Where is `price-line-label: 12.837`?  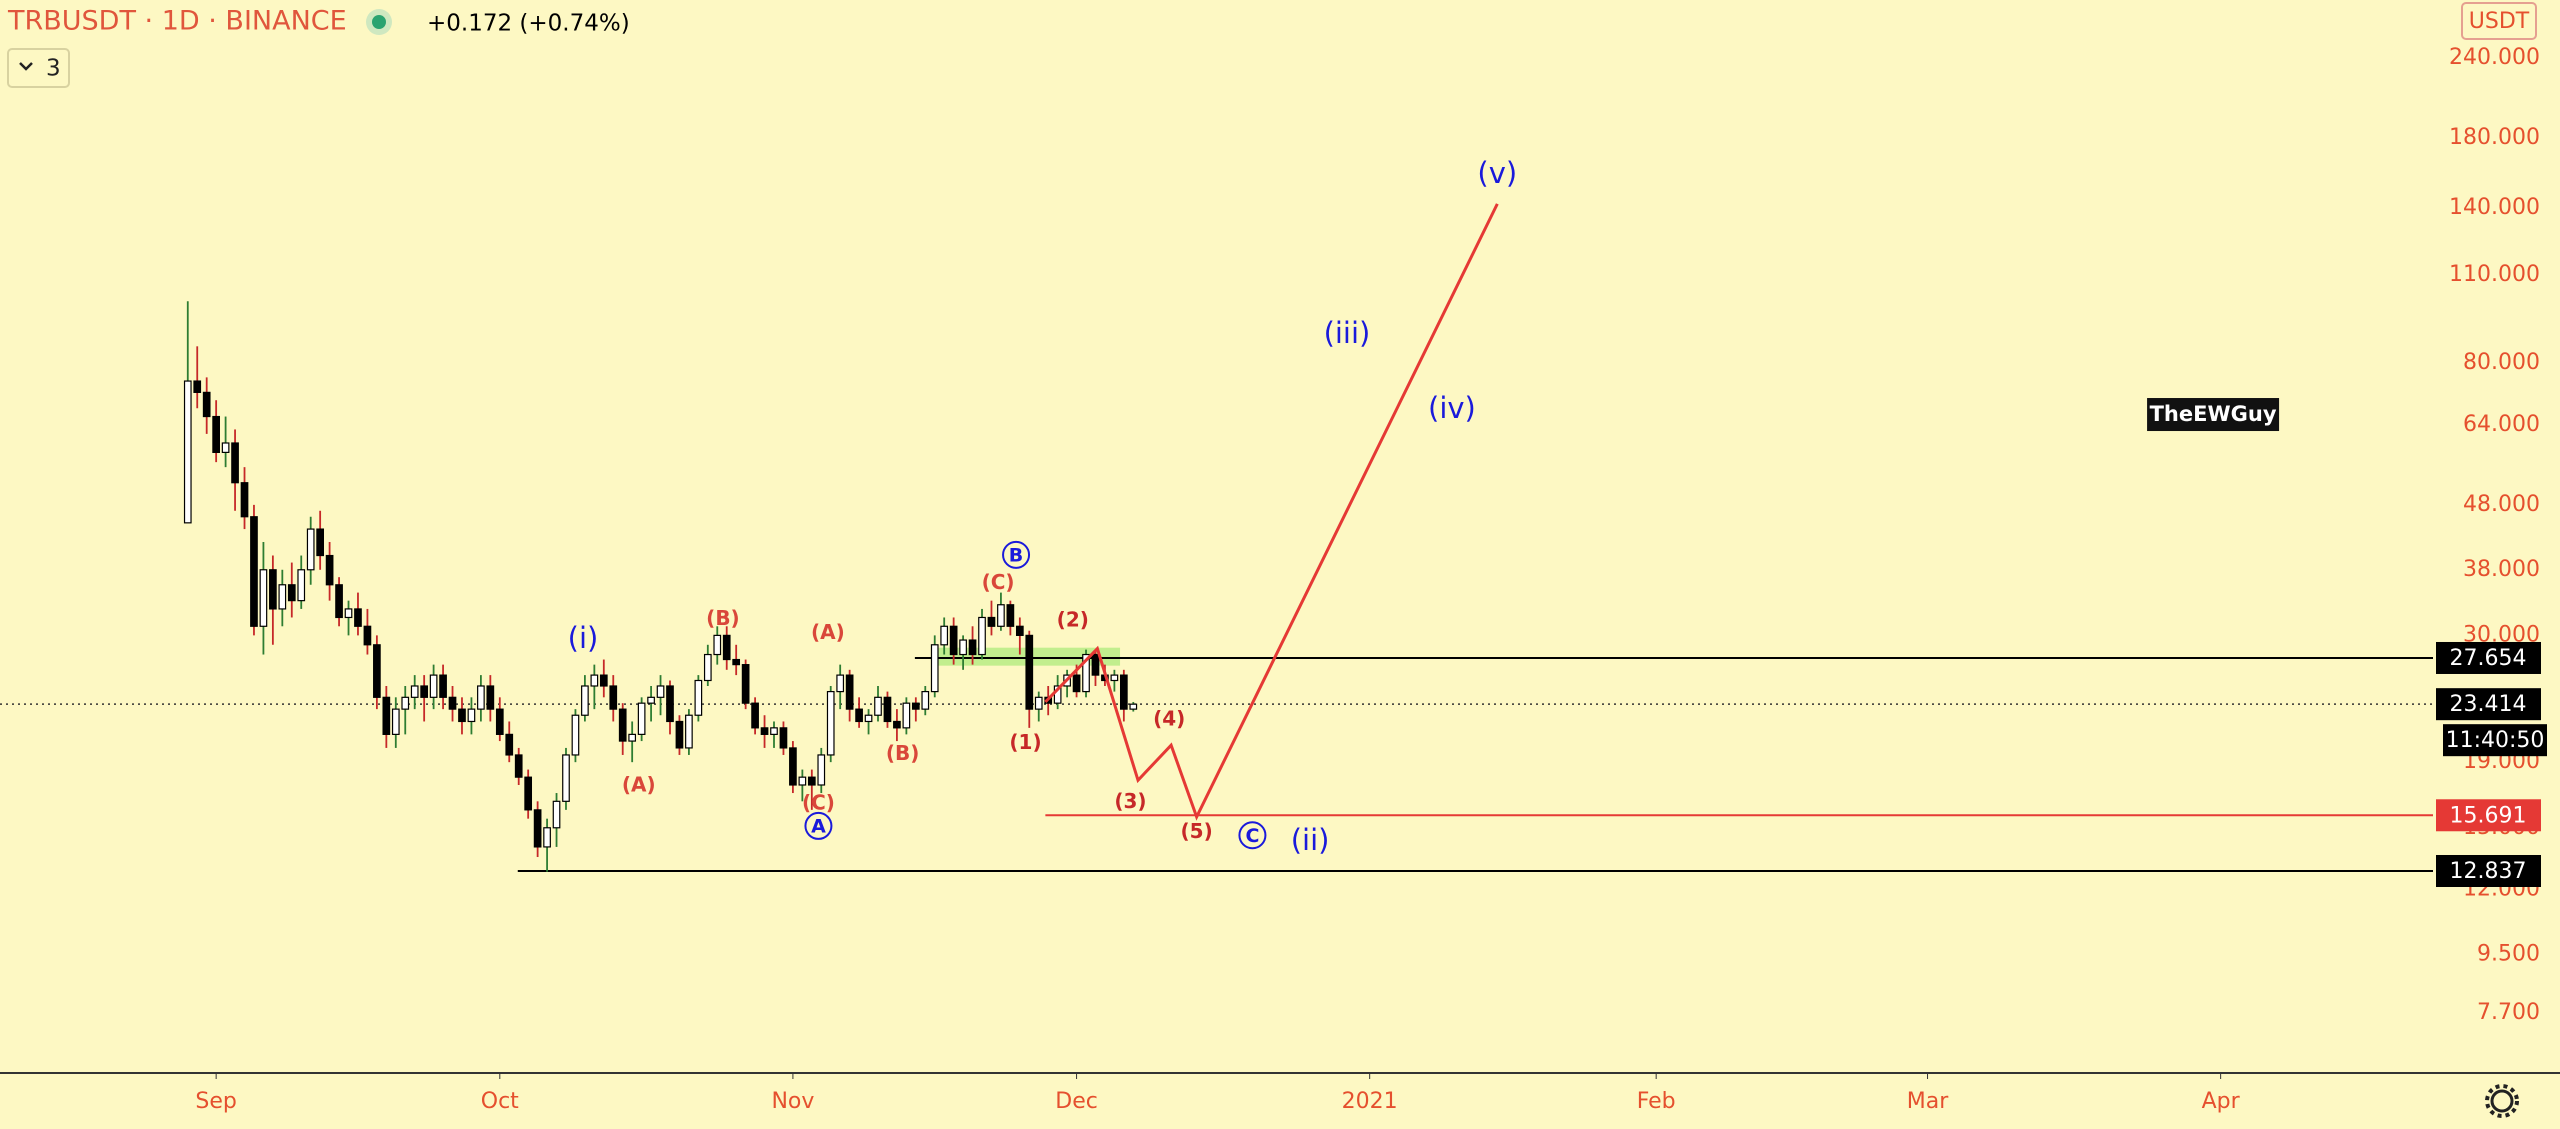
price-line-label: 12.837 is located at coordinates (2488, 871).